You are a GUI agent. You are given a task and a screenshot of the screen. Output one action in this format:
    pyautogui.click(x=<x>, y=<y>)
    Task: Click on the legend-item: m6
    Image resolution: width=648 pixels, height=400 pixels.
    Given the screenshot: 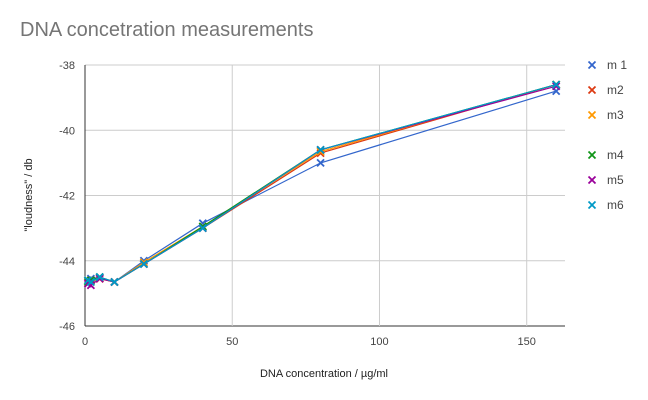 What is the action you would take?
    pyautogui.click(x=605, y=205)
    